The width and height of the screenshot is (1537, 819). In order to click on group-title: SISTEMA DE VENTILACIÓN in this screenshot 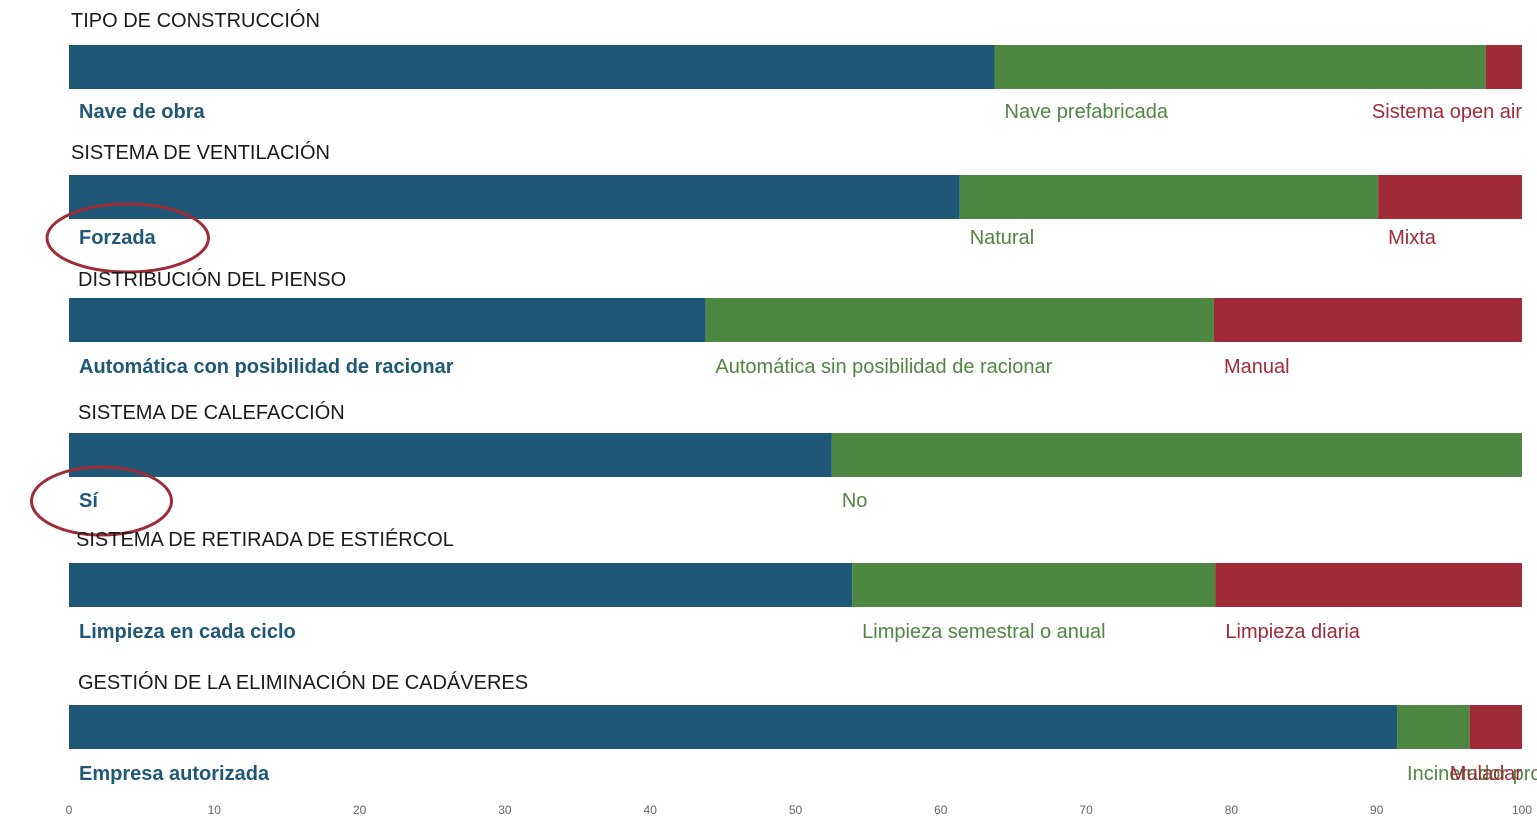, I will do `click(200, 152)`.